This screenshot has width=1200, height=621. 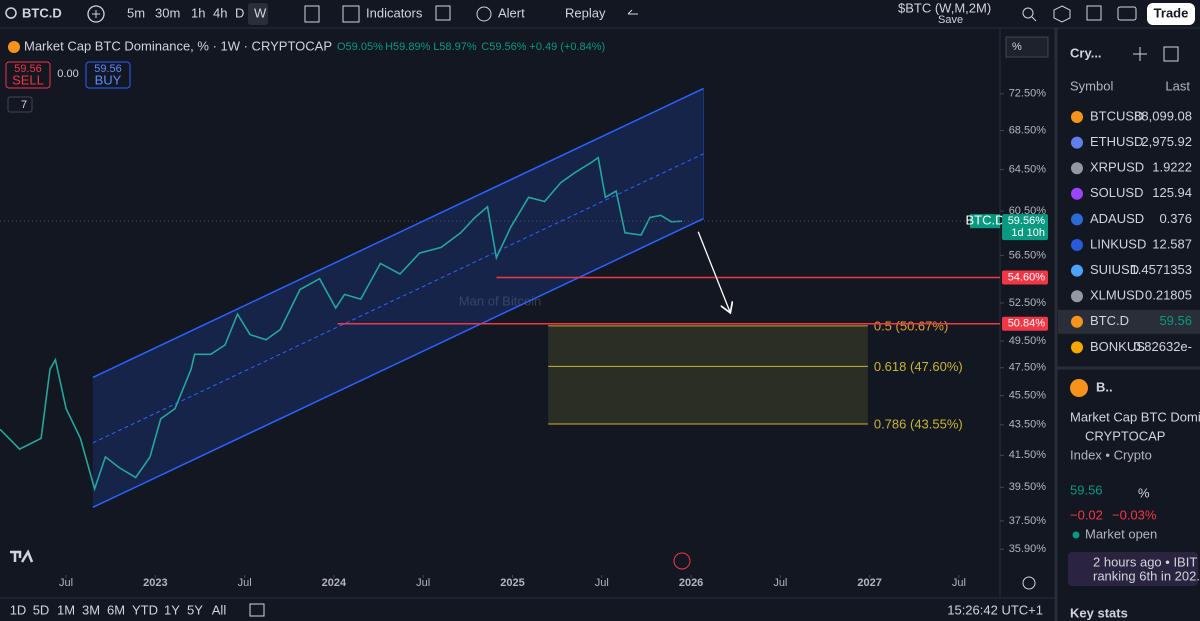 I want to click on news-box, so click(x=1133, y=569).